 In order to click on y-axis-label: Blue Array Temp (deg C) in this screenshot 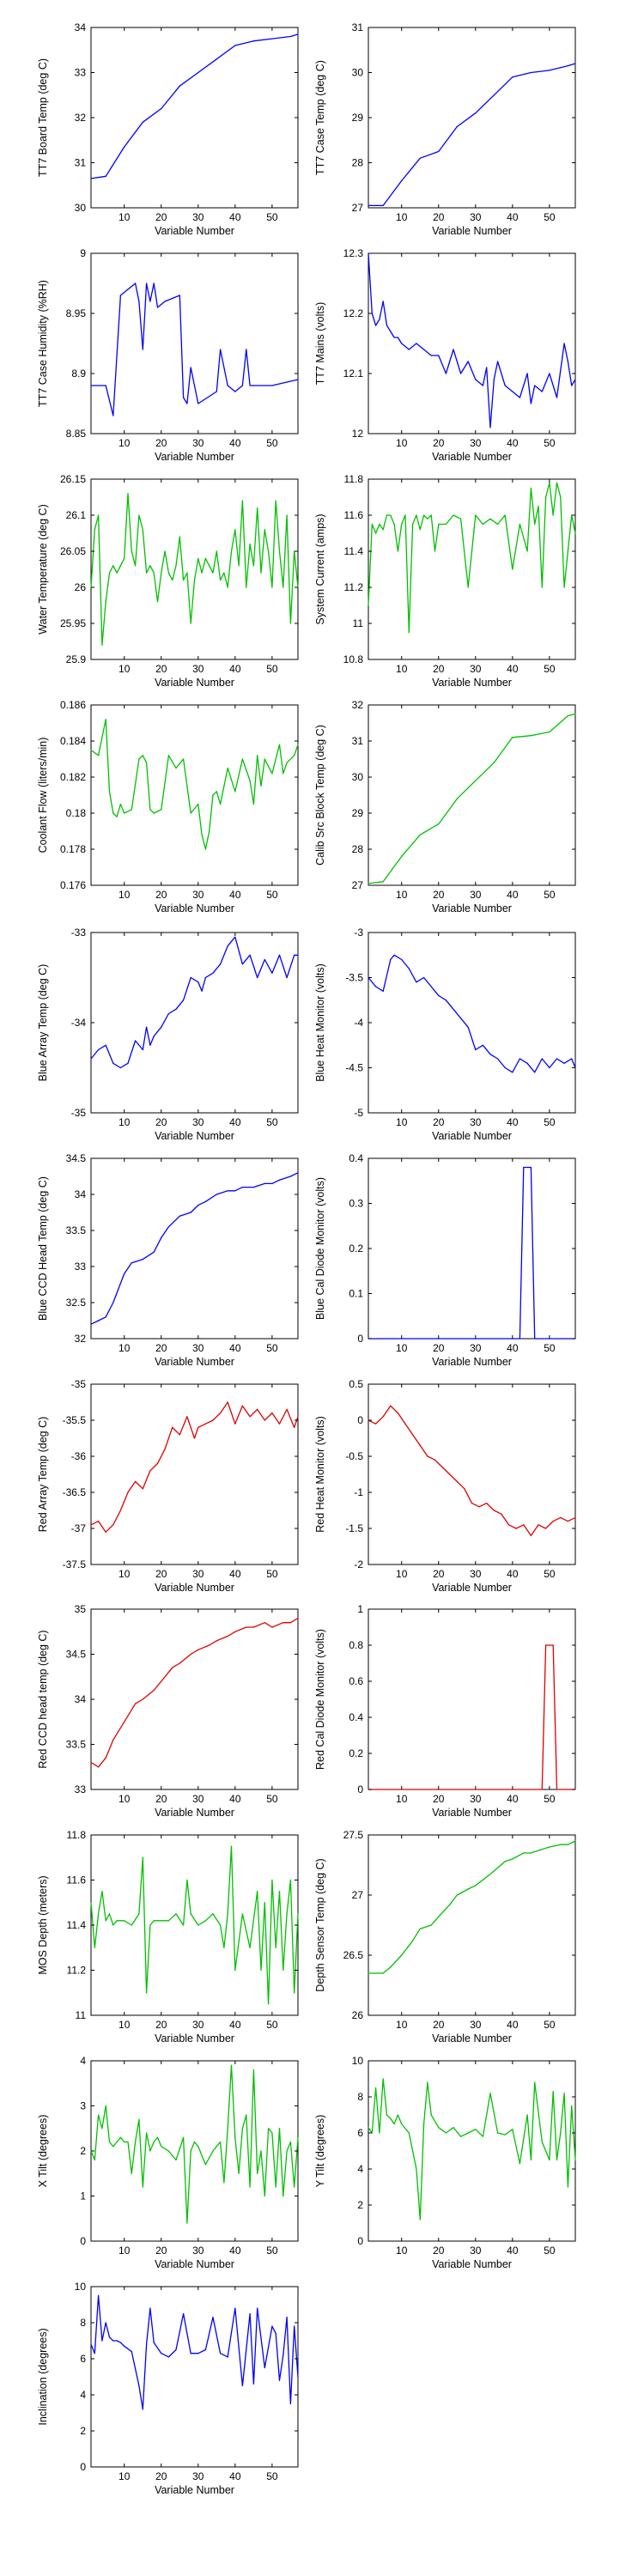, I will do `click(43, 1023)`.